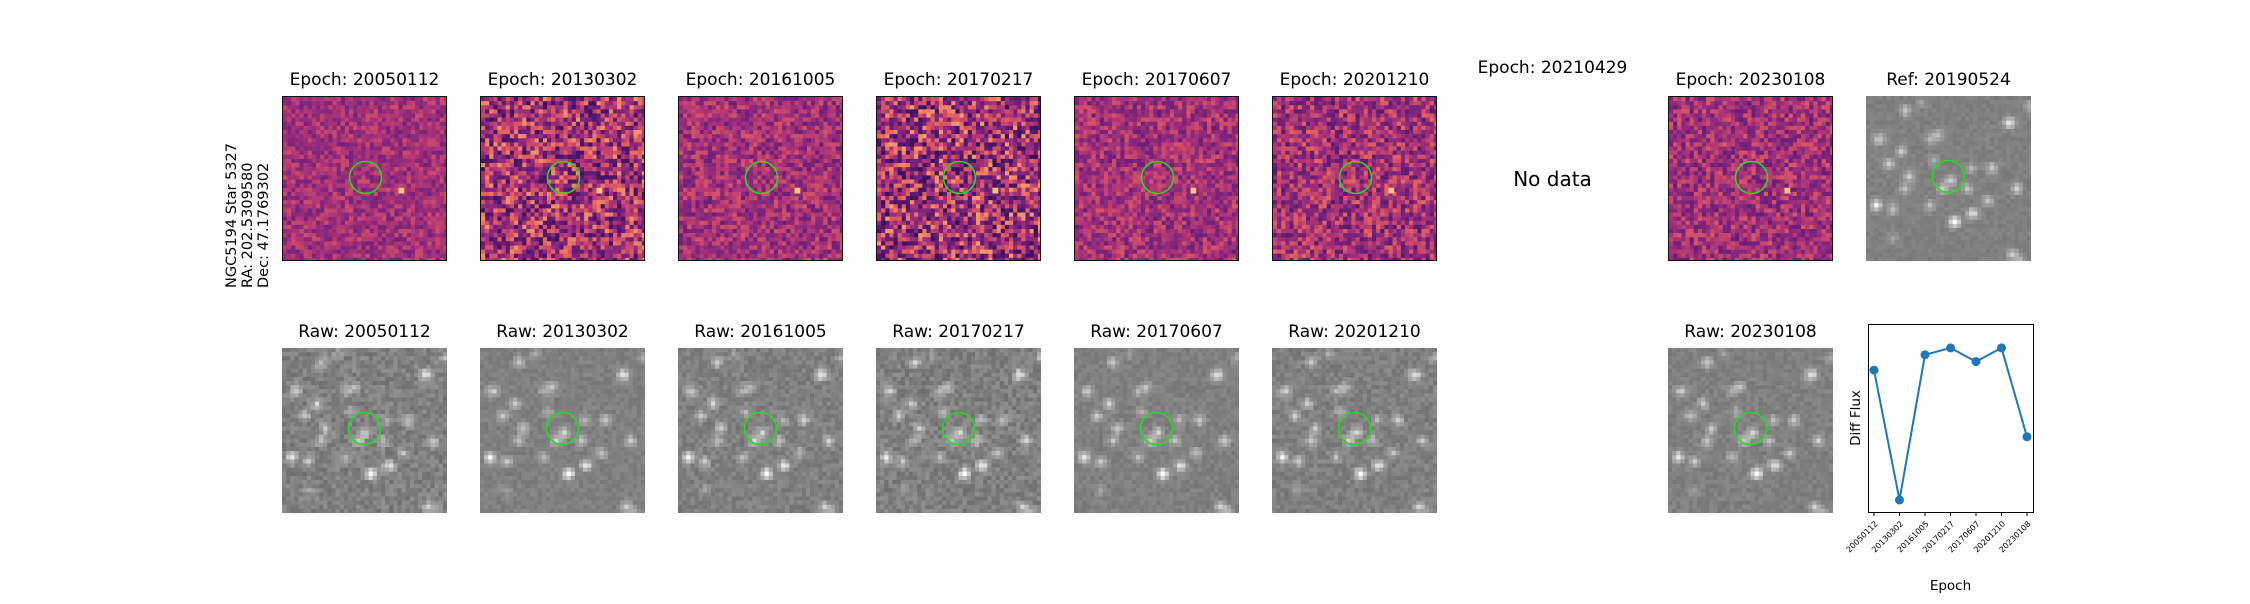  Describe the element at coordinates (1156, 332) in the screenshot. I see `raw-panel-title: Raw: 20170607` at that location.